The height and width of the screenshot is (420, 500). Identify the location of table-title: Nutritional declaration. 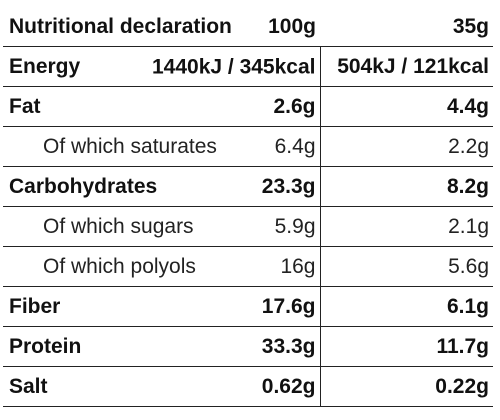
(124, 26).